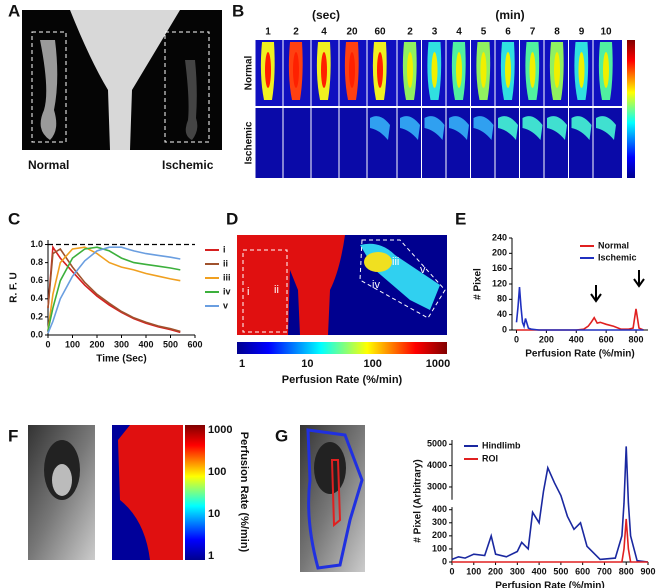 Image resolution: width=656 pixels, height=588 pixels. What do you see at coordinates (418, 500) in the screenshot?
I see `y-axis-label: # Pixel (Arbitrary)` at bounding box center [418, 500].